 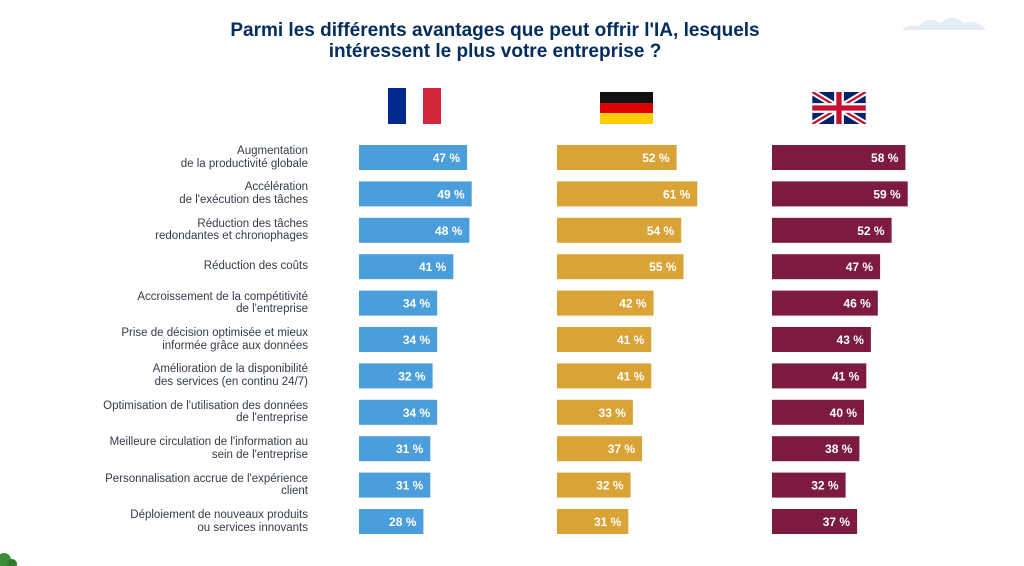 What do you see at coordinates (677, 194) in the screenshot?
I see `data-label-de: 61 %` at bounding box center [677, 194].